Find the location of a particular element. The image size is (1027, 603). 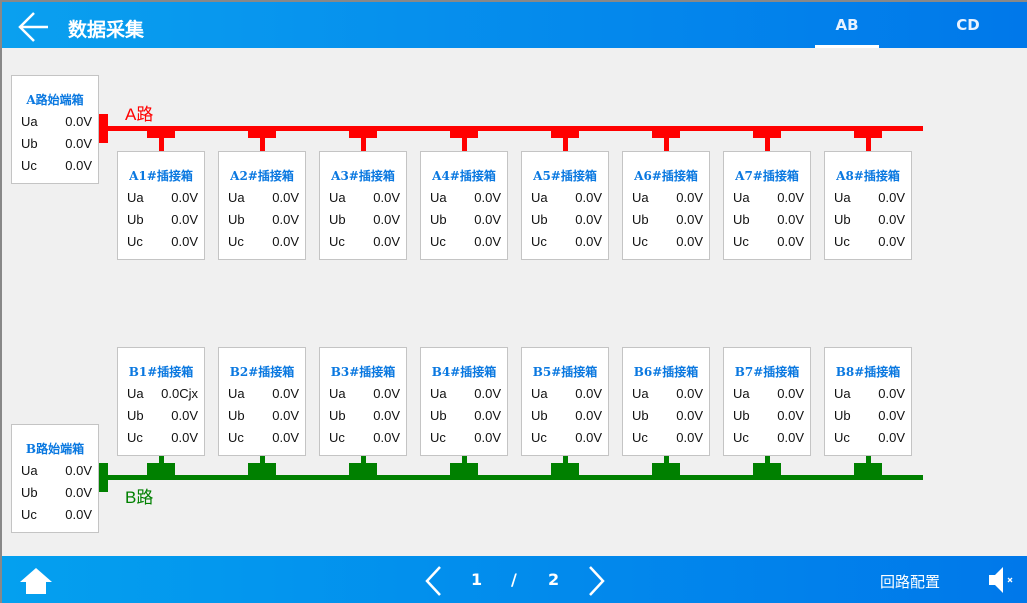

plug-box-a1: A1#插接箱 Ua 0.0V Ub 0.0V Uc 0.0V is located at coordinates (161, 205).